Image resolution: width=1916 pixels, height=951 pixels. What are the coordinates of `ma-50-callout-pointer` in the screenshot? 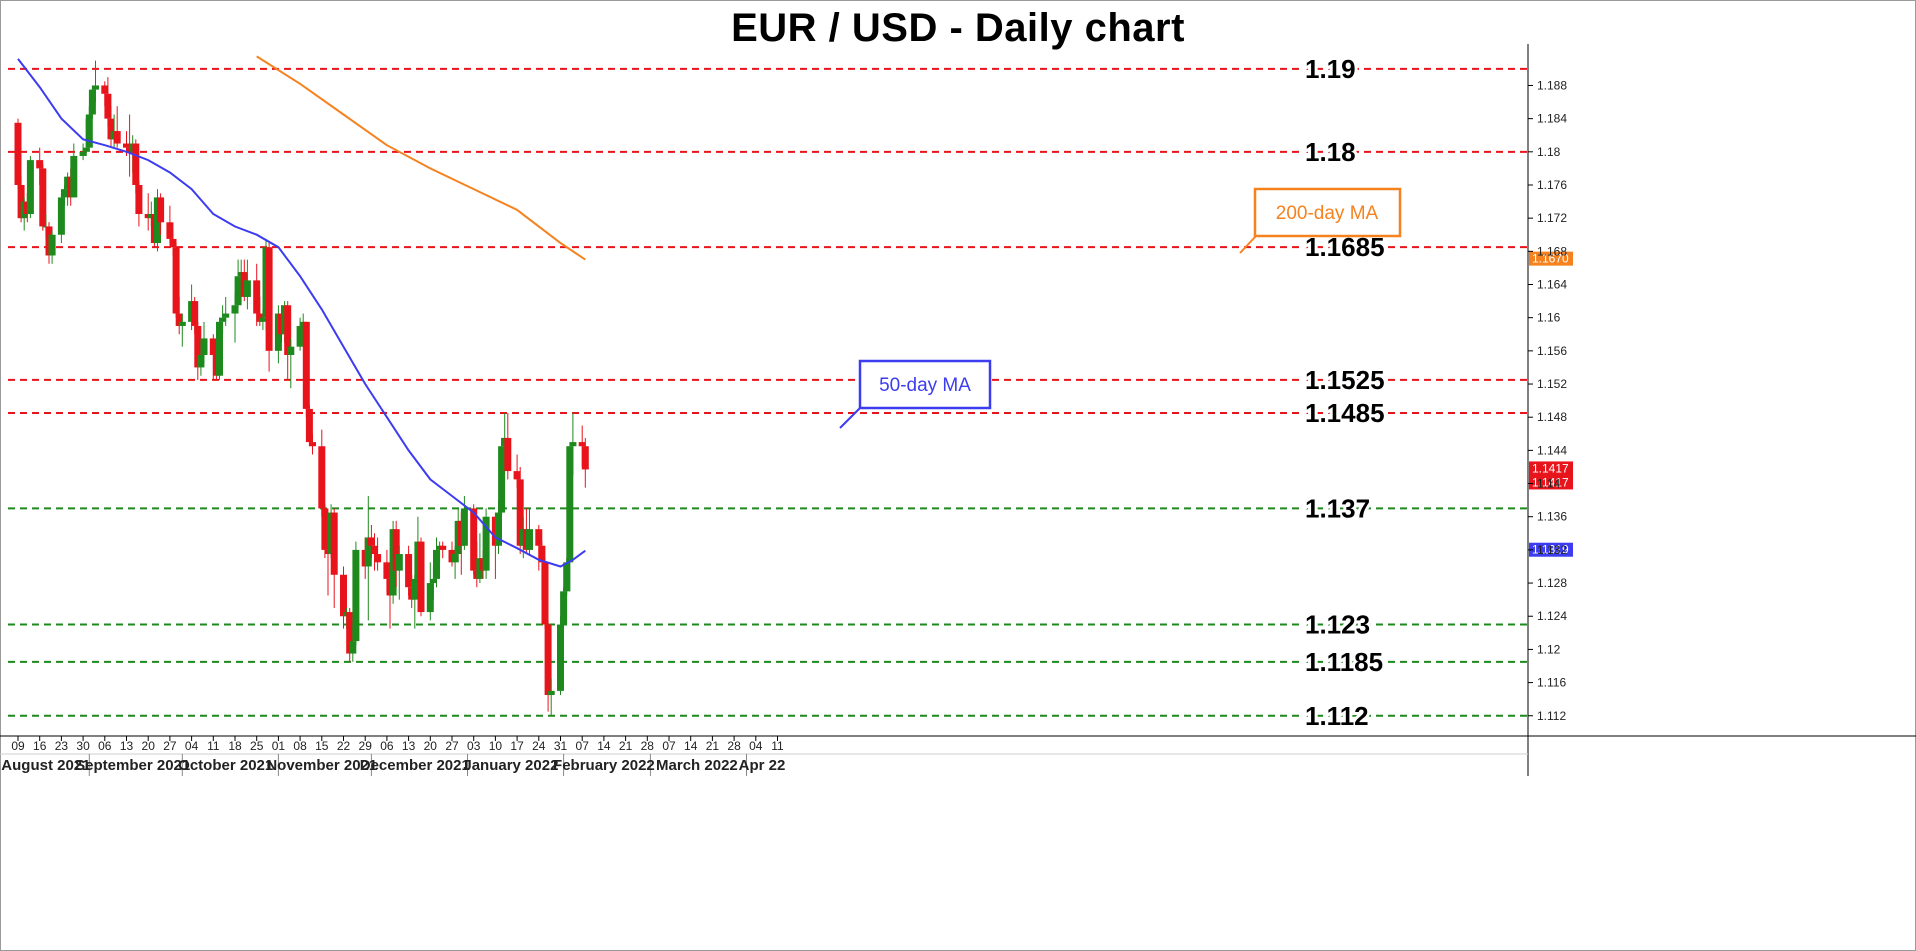 It's located at (850, 418).